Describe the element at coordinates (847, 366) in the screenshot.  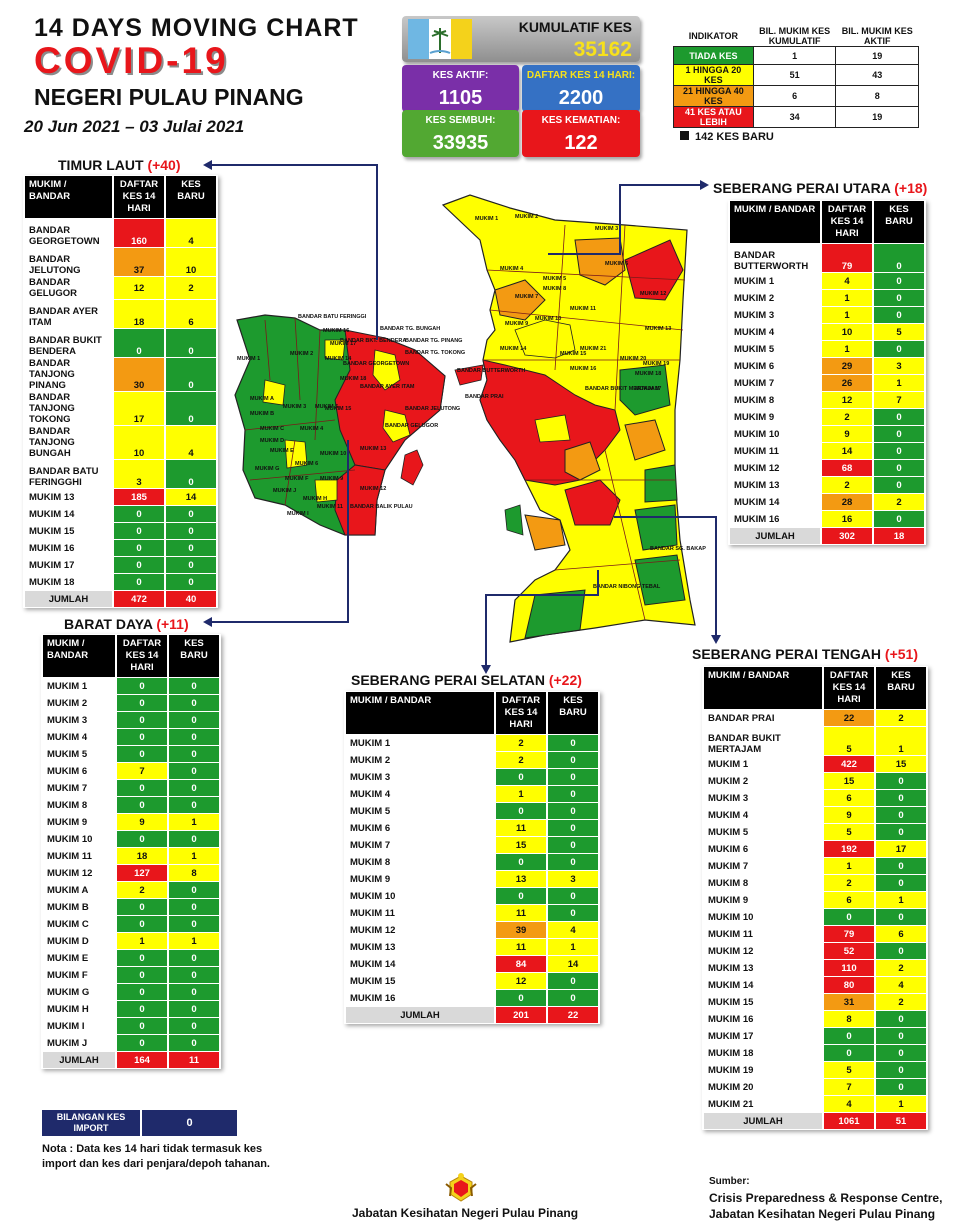
I see `row-daftar: 29` at that location.